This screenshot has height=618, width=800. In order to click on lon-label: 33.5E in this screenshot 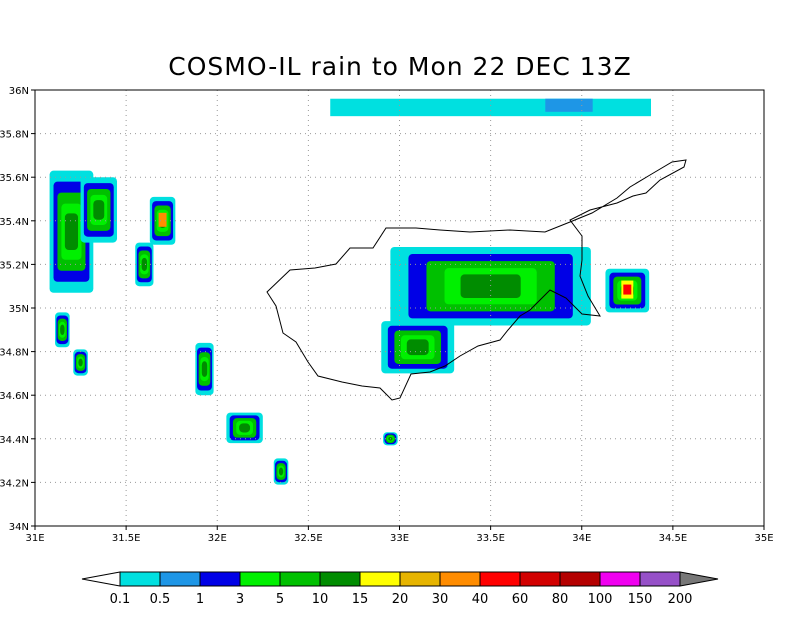, I will do `click(490, 538)`.